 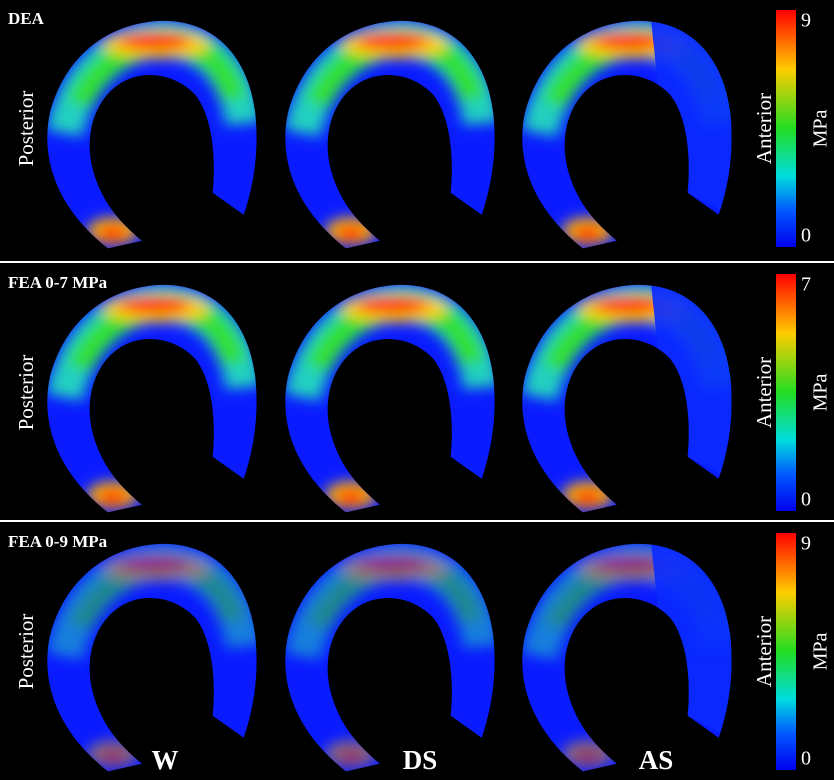 What do you see at coordinates (58, 541) in the screenshot?
I see `panel-title: FEA 0-9 MPa` at bounding box center [58, 541].